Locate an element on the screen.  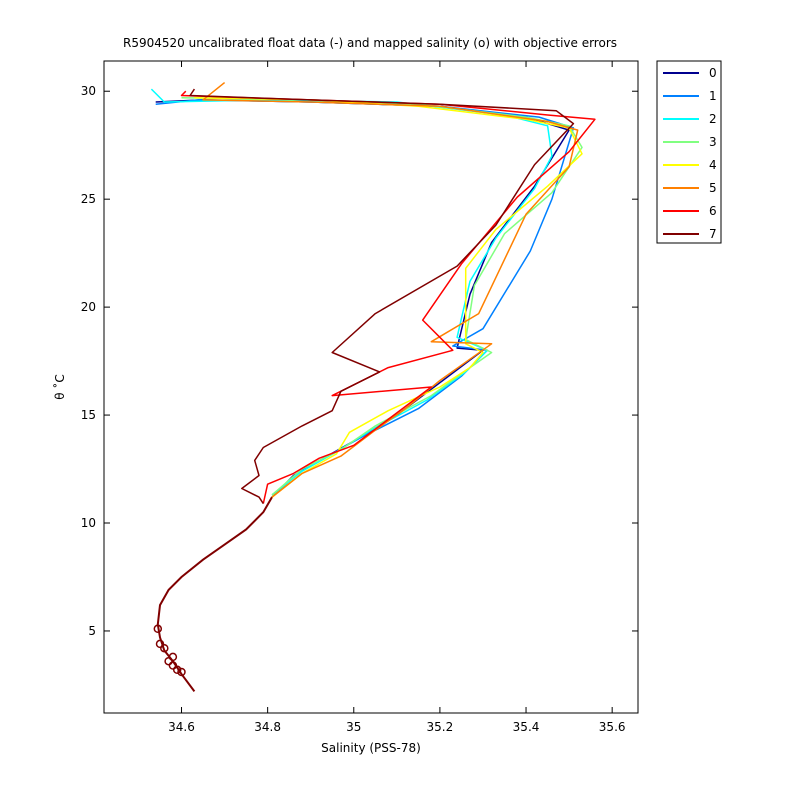
x-tick-label: 35.6 is located at coordinates (612, 727).